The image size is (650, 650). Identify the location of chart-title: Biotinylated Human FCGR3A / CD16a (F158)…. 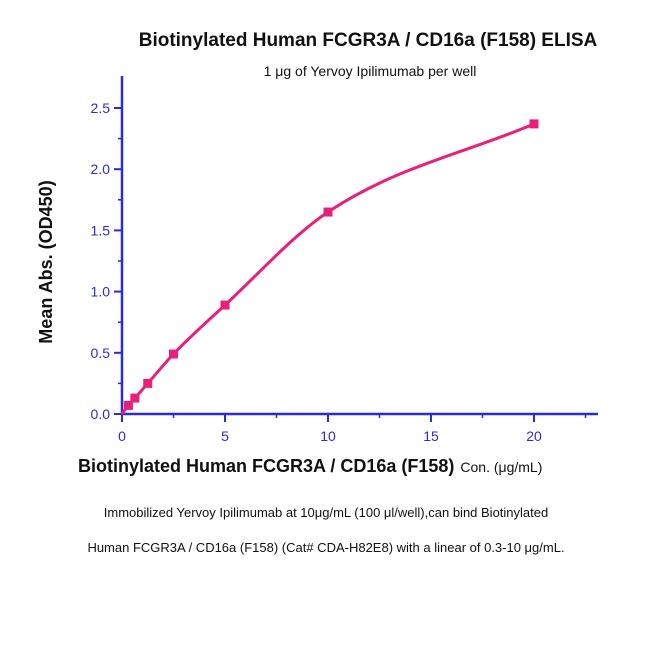
(368, 40).